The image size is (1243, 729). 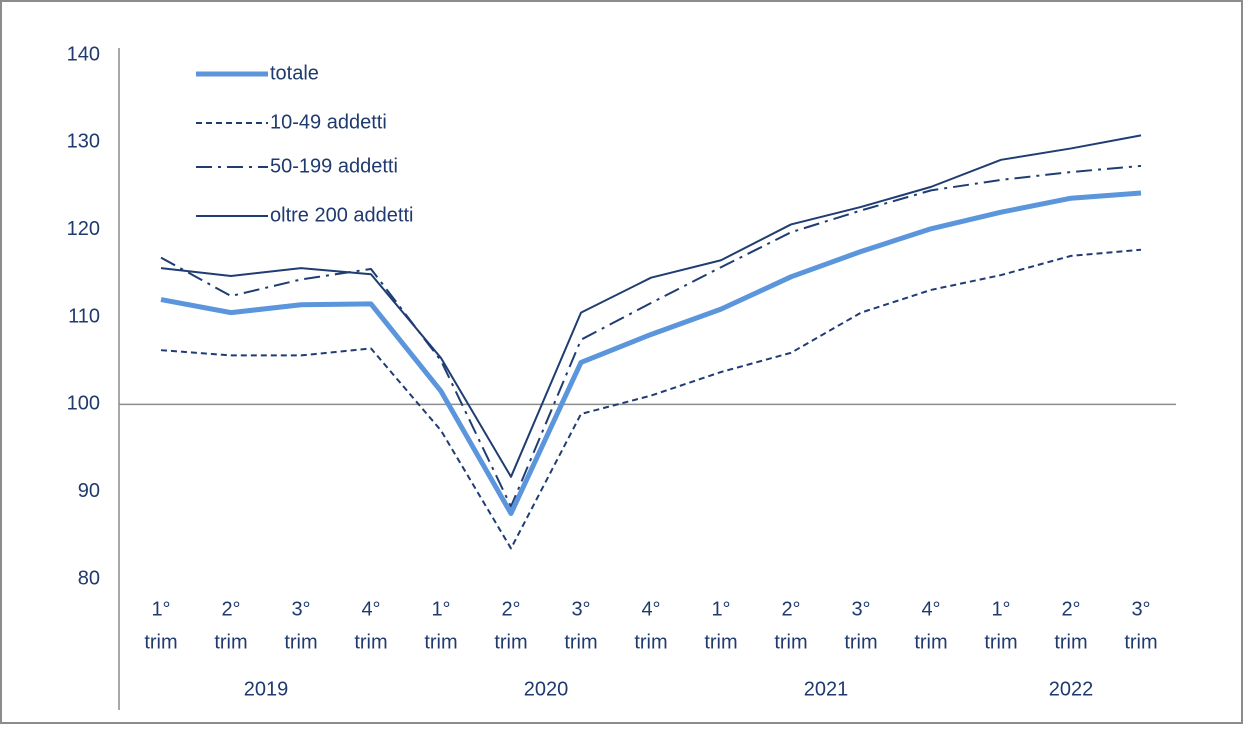 What do you see at coordinates (328, 122) in the screenshot?
I see `legend-label: 10-49 addetti` at bounding box center [328, 122].